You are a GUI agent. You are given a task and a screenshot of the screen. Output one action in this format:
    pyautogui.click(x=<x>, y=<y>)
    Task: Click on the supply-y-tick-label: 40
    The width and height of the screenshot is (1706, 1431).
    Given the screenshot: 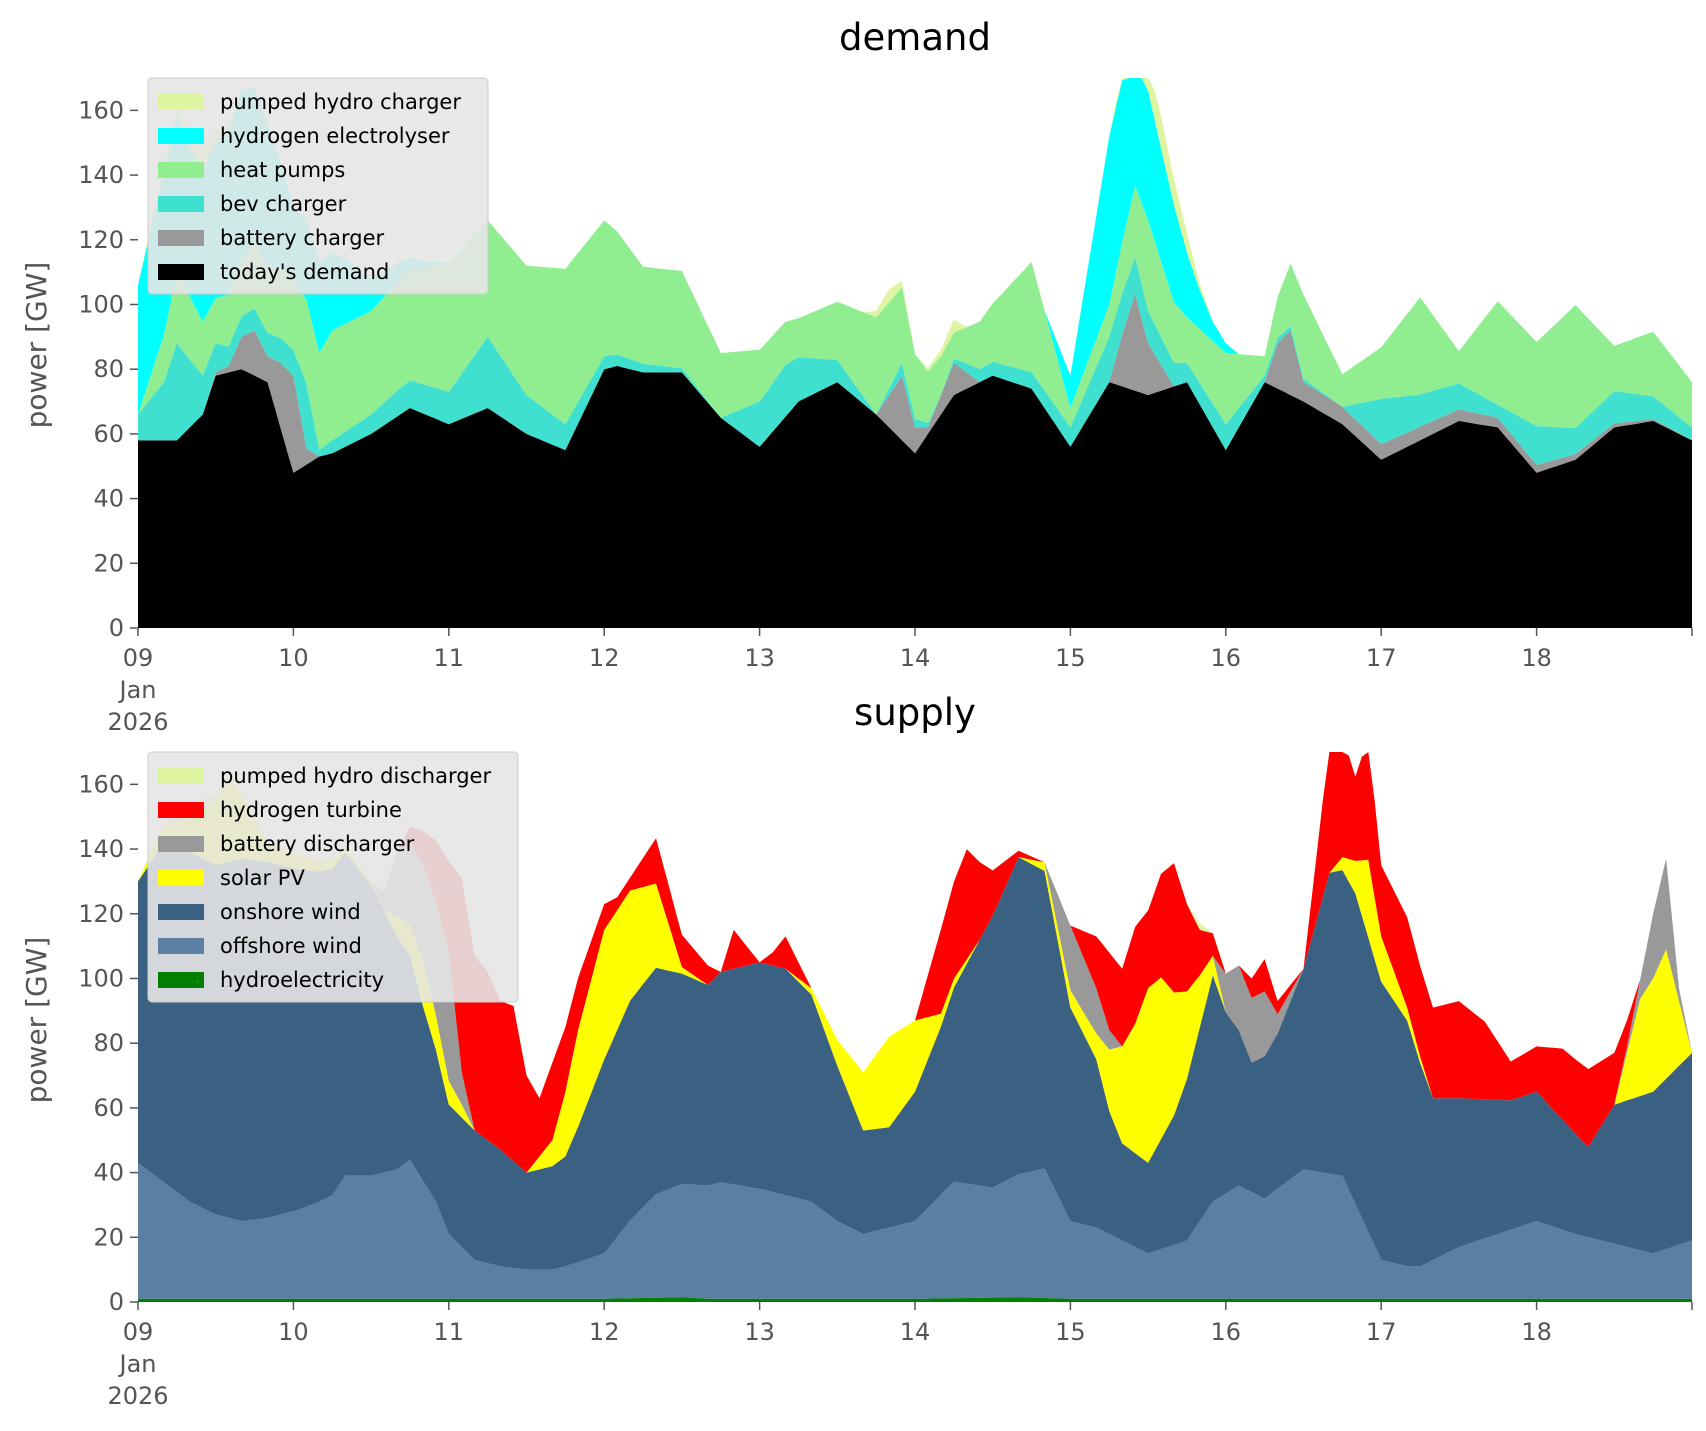 What is the action you would take?
    pyautogui.click(x=108, y=1173)
    